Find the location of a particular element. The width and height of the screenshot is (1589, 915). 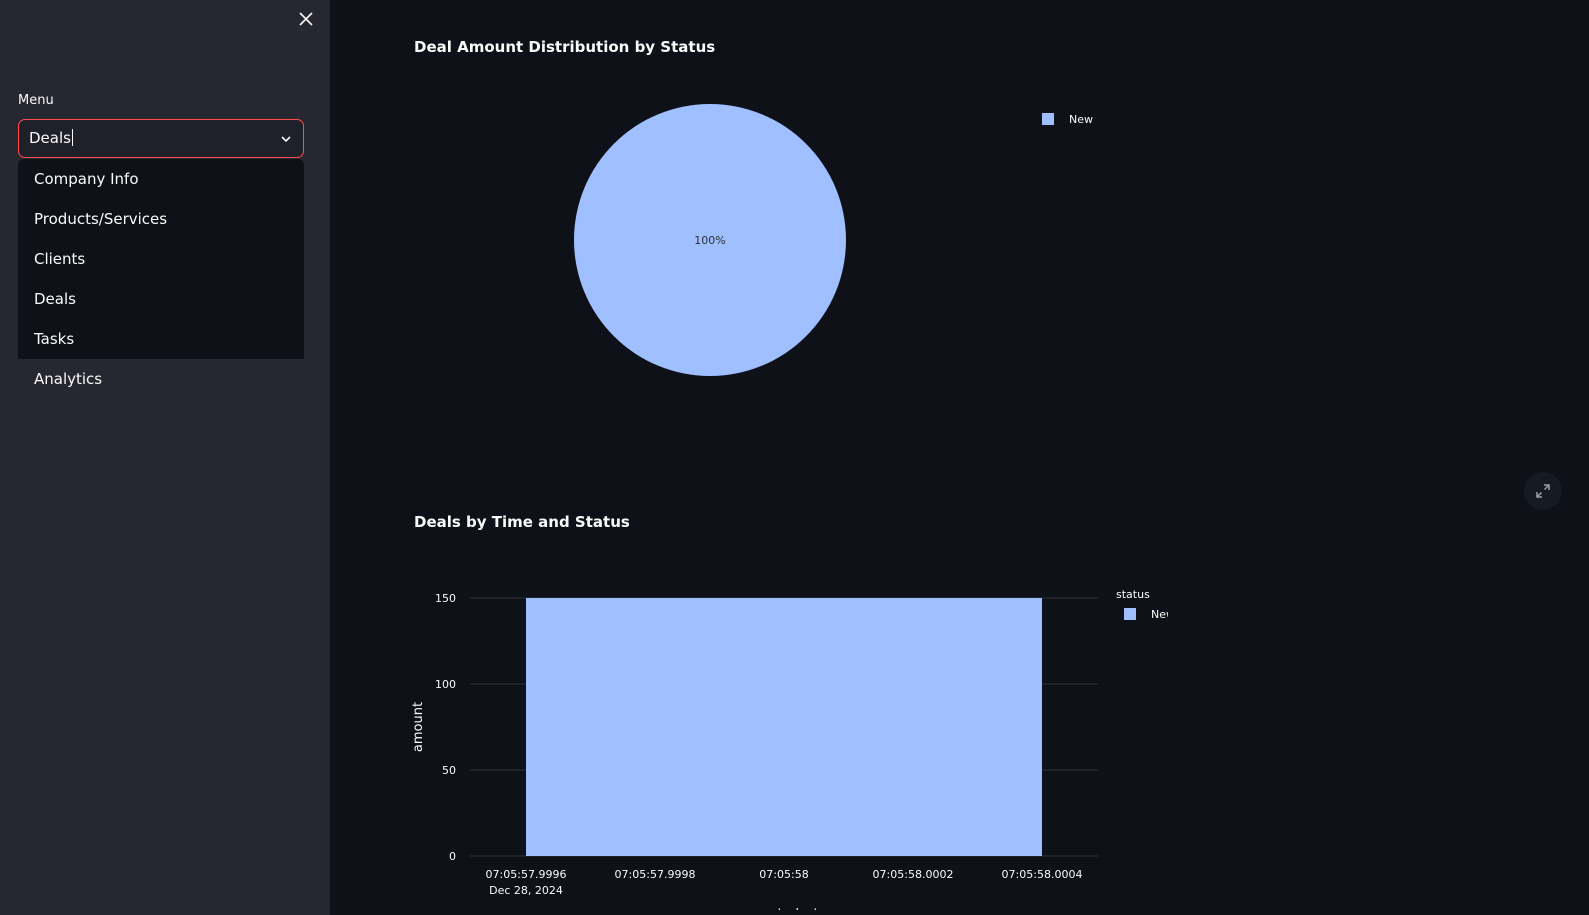

dropdown-option-products-services: Products/Services is located at coordinates (101, 219).